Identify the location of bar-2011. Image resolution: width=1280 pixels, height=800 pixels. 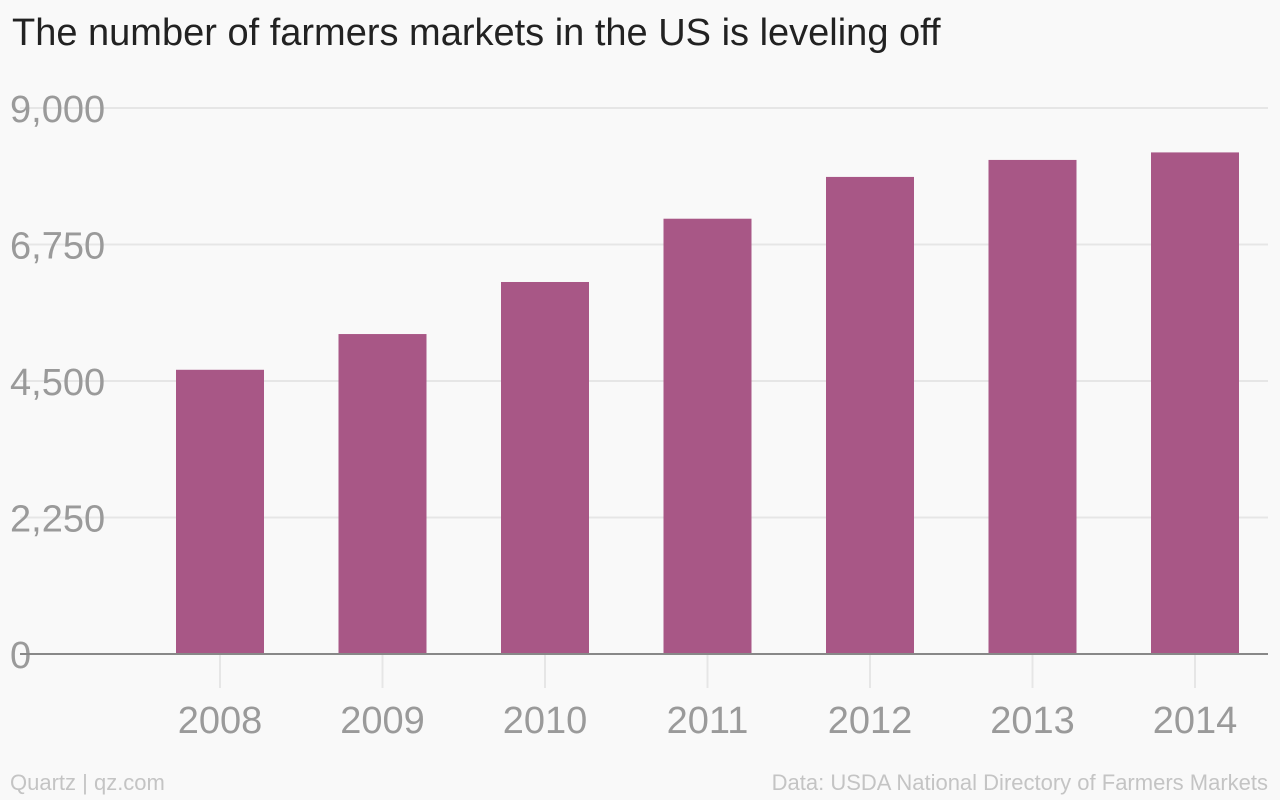
(707, 436).